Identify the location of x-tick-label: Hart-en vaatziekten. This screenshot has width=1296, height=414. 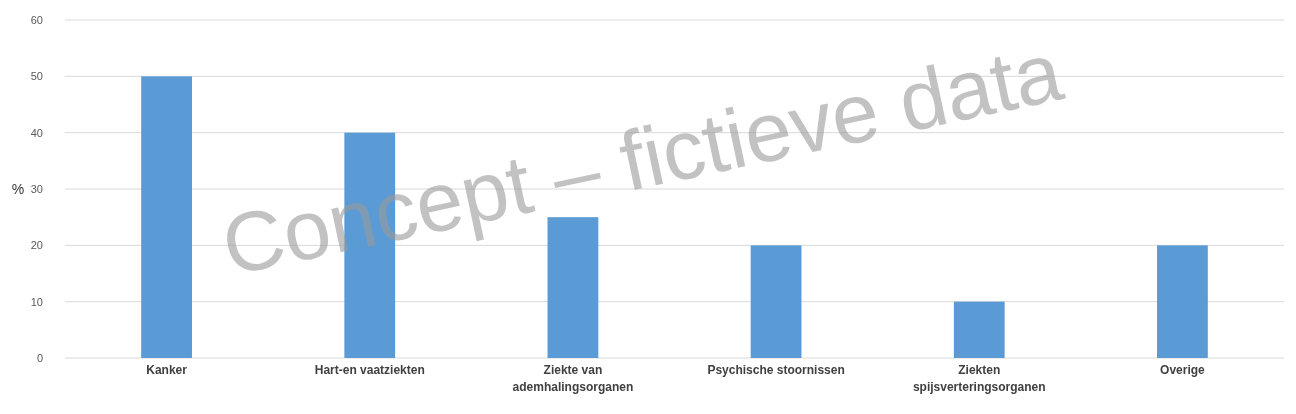
(369, 370).